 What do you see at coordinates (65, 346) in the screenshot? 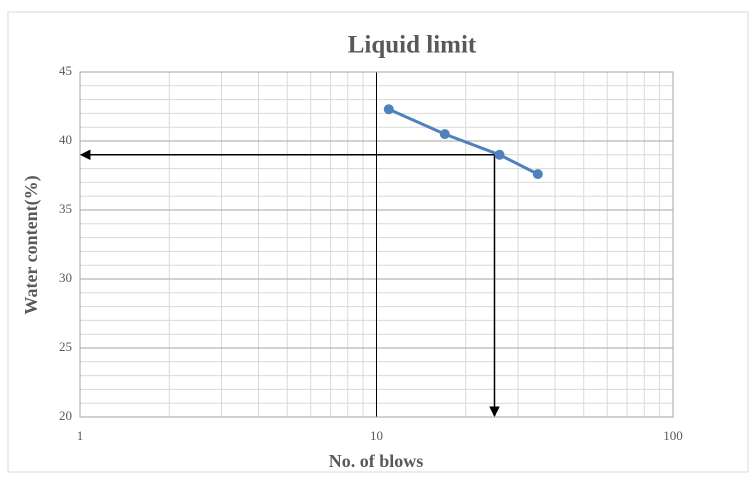
I see `y-tick-label: 25` at bounding box center [65, 346].